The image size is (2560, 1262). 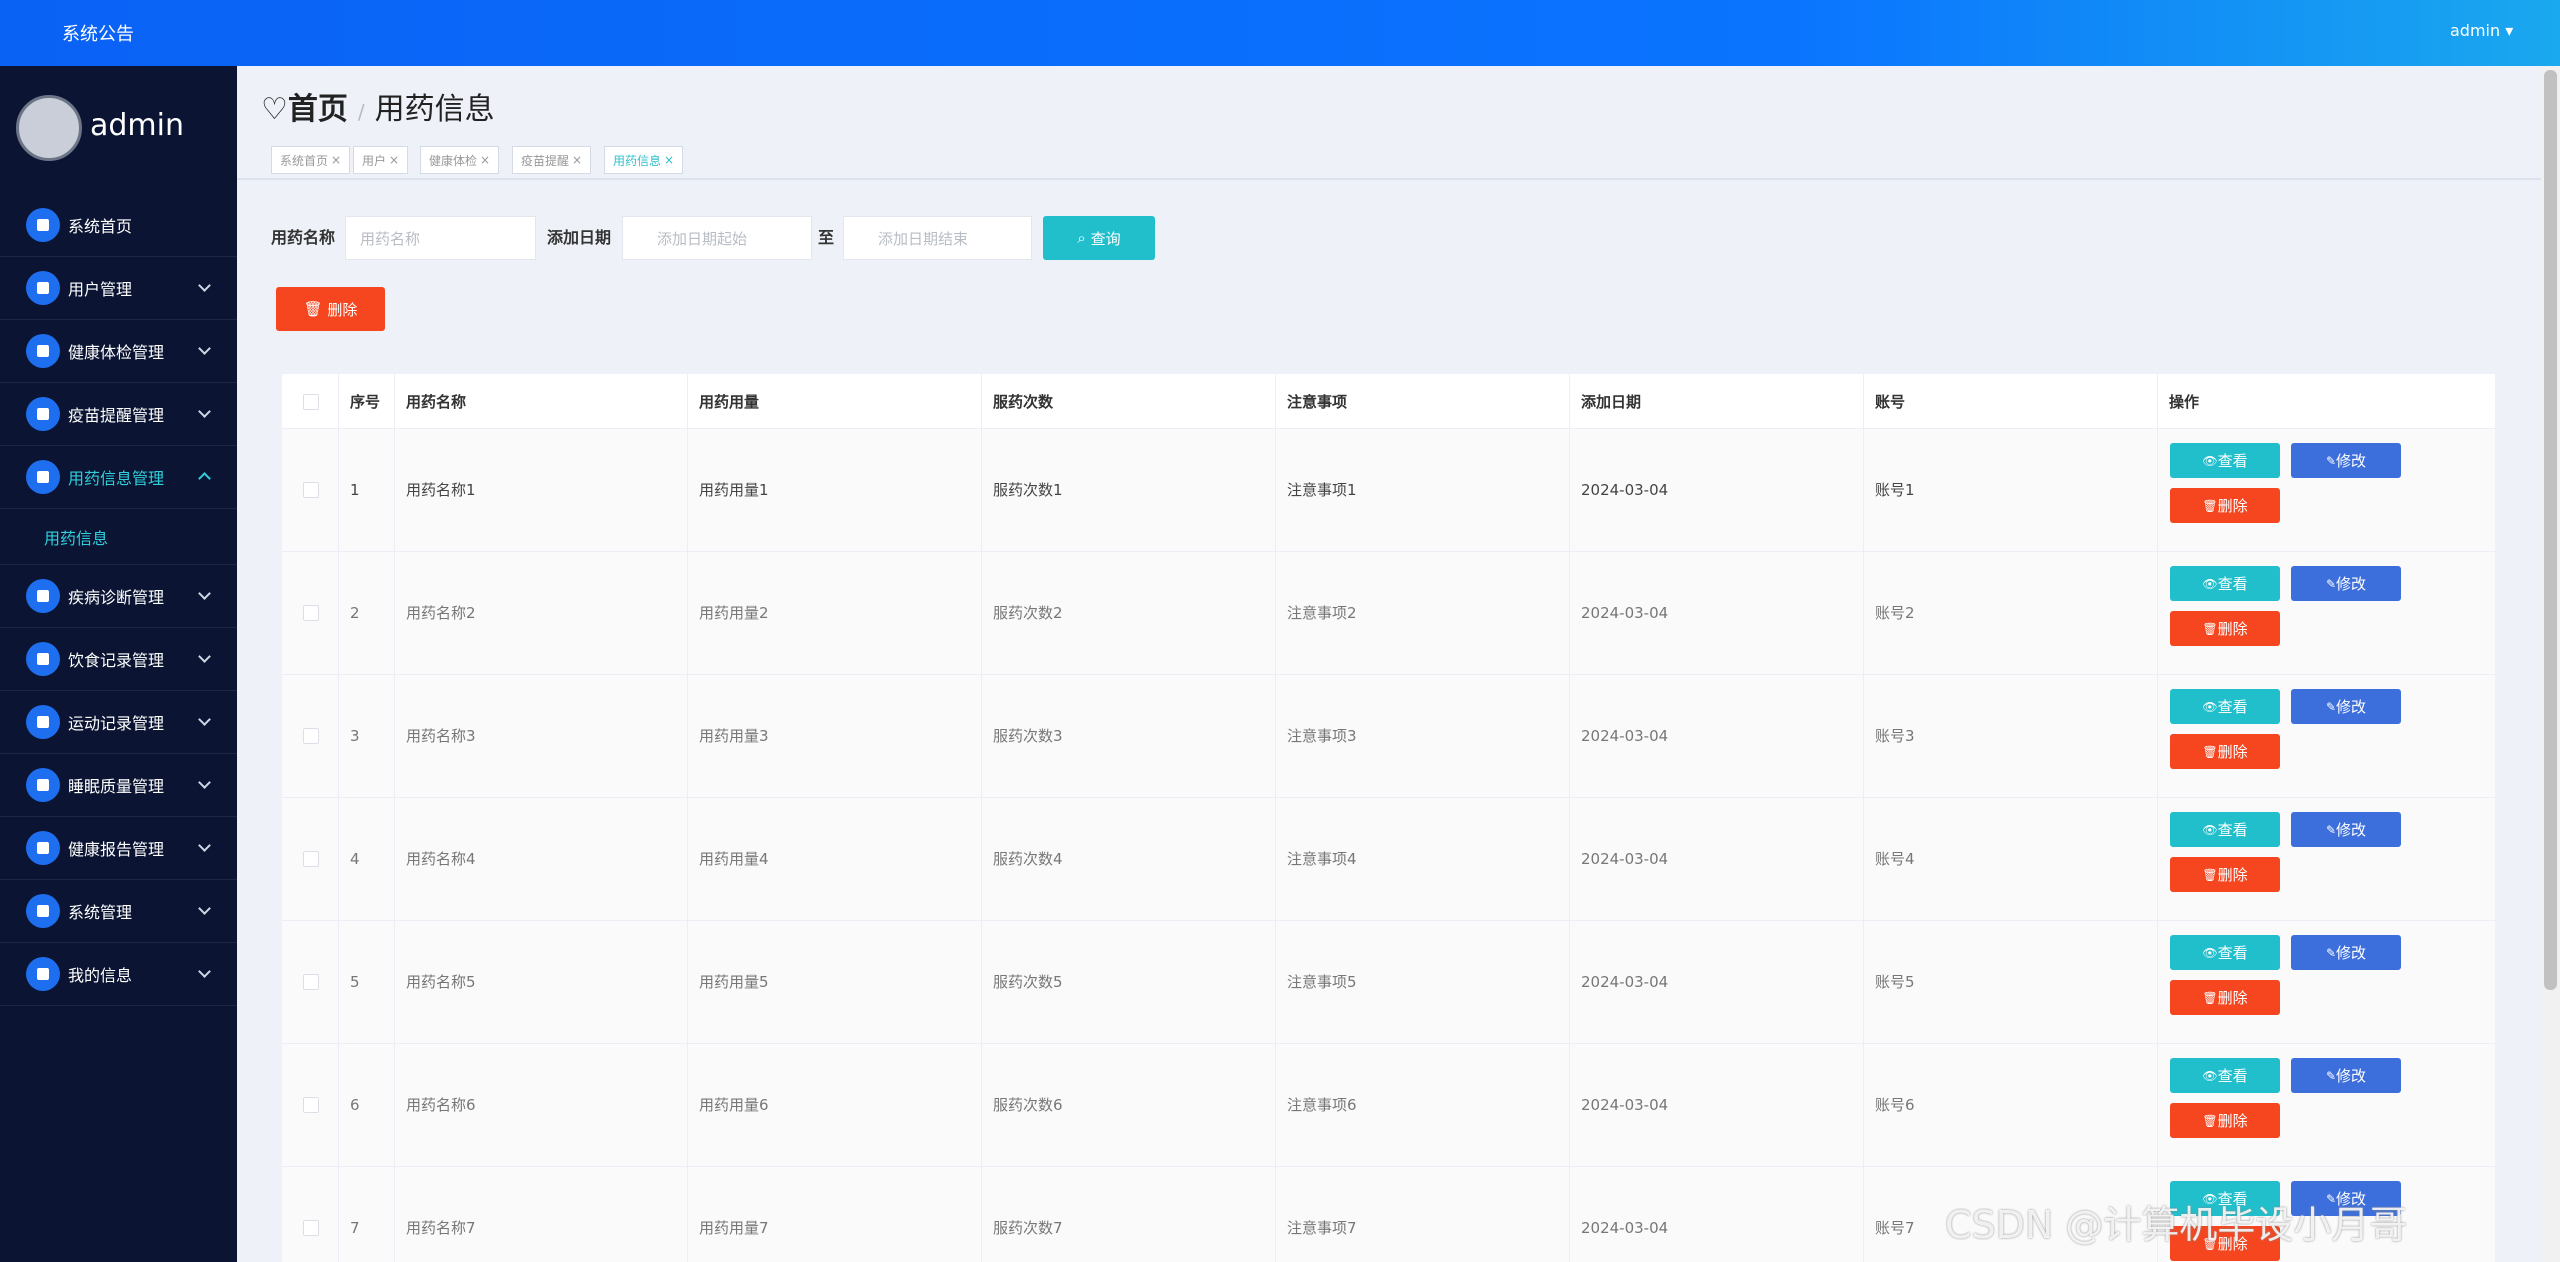 I want to click on user-name: admin, so click(x=2475, y=30).